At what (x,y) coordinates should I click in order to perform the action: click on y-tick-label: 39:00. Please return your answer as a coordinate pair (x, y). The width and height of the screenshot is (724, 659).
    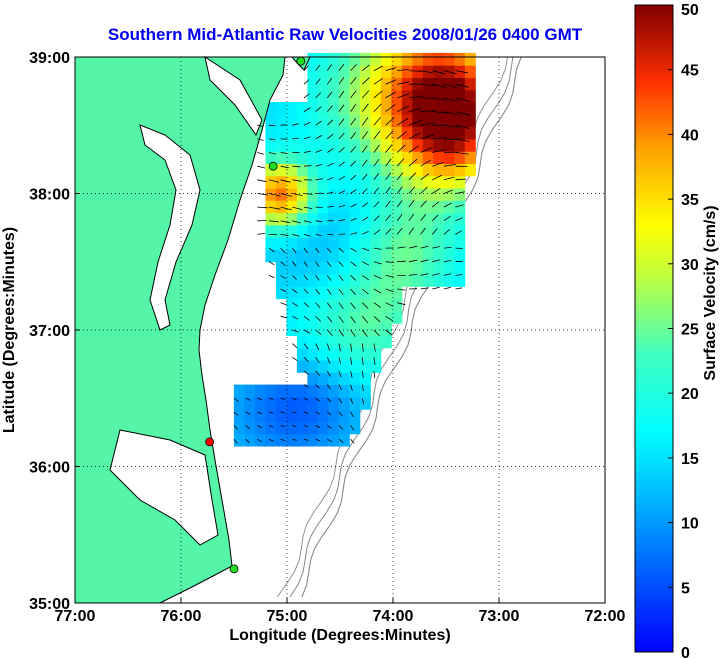
    Looking at the image, I should click on (49, 58).